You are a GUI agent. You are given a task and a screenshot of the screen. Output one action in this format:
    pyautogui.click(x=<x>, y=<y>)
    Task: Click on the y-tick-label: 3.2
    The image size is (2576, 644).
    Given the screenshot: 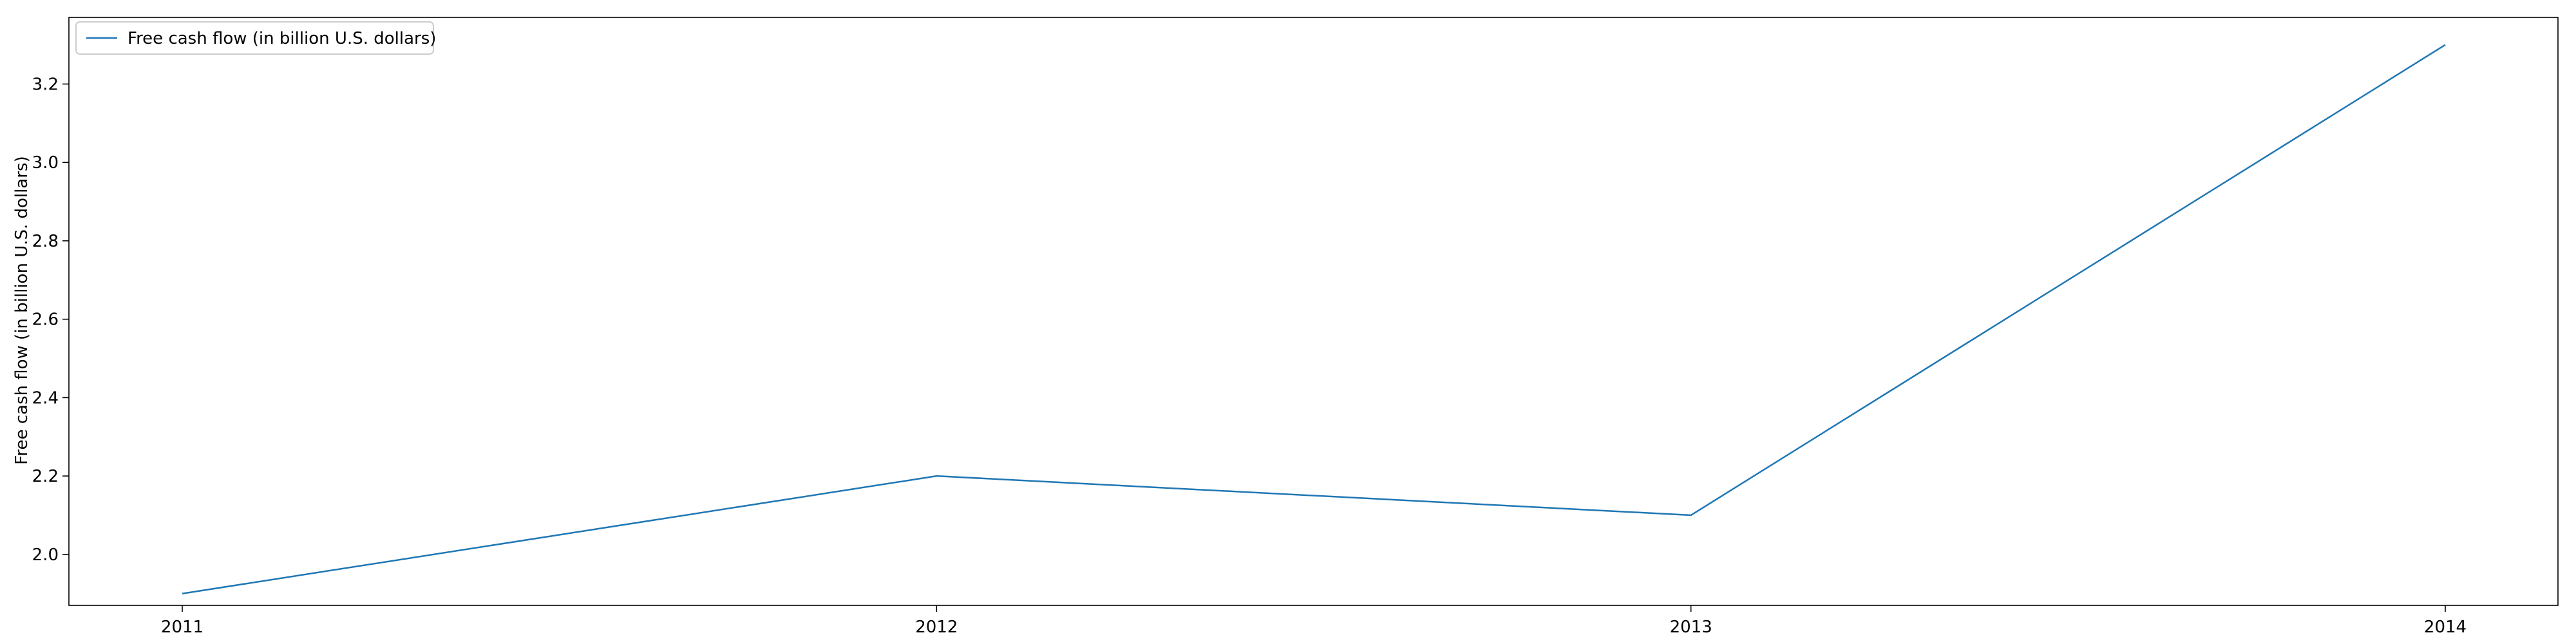 What is the action you would take?
    pyautogui.click(x=46, y=84)
    